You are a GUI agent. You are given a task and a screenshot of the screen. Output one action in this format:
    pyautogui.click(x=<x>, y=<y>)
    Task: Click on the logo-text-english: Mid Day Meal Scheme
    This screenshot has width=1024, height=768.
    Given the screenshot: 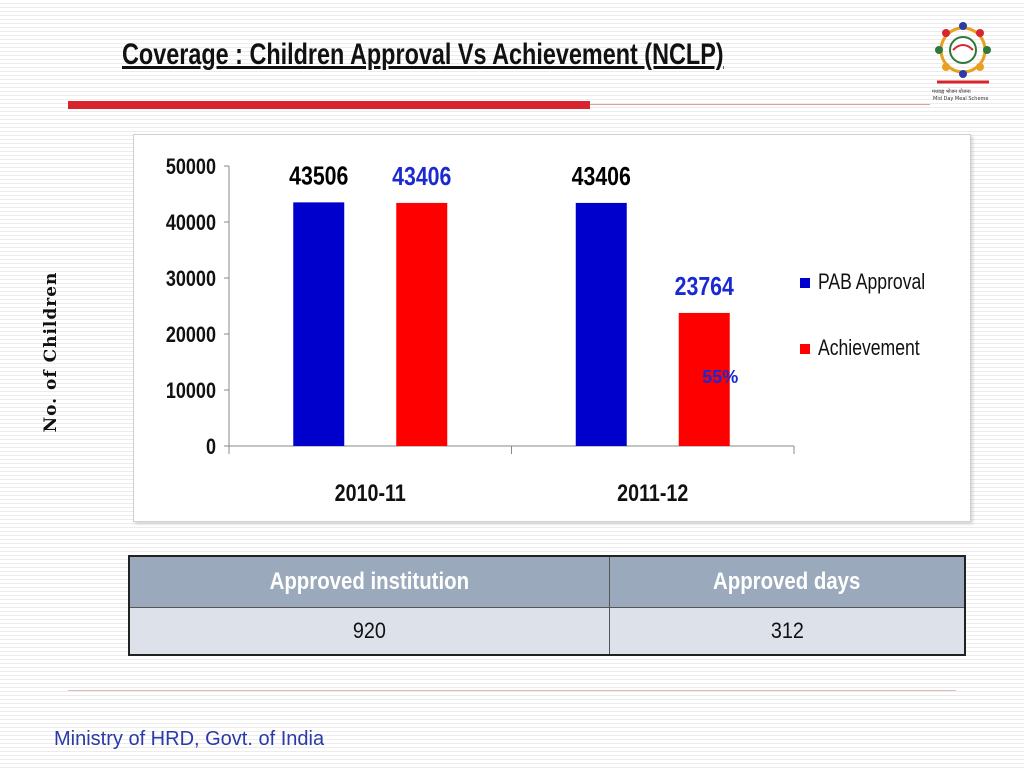 What is the action you would take?
    pyautogui.click(x=961, y=99)
    